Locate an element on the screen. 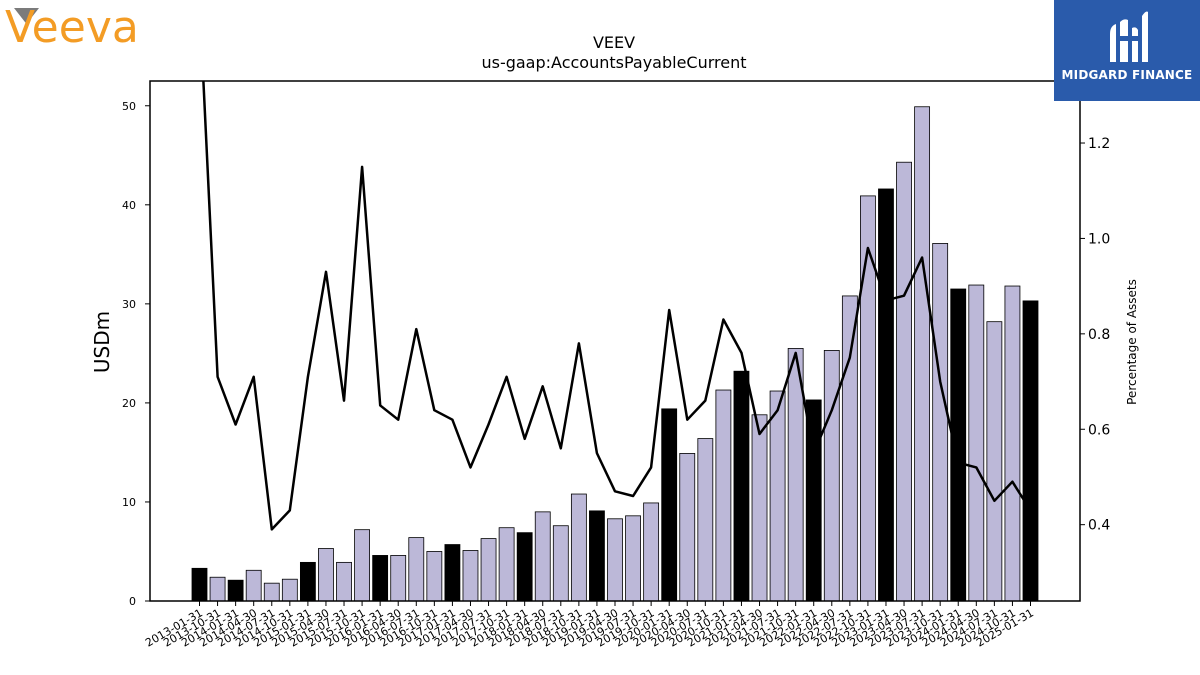 This screenshot has height=675, width=1200. y2-axis-ticks: 0.4 0.6 0.8 1.0 1.2 is located at coordinates (1095, 335).